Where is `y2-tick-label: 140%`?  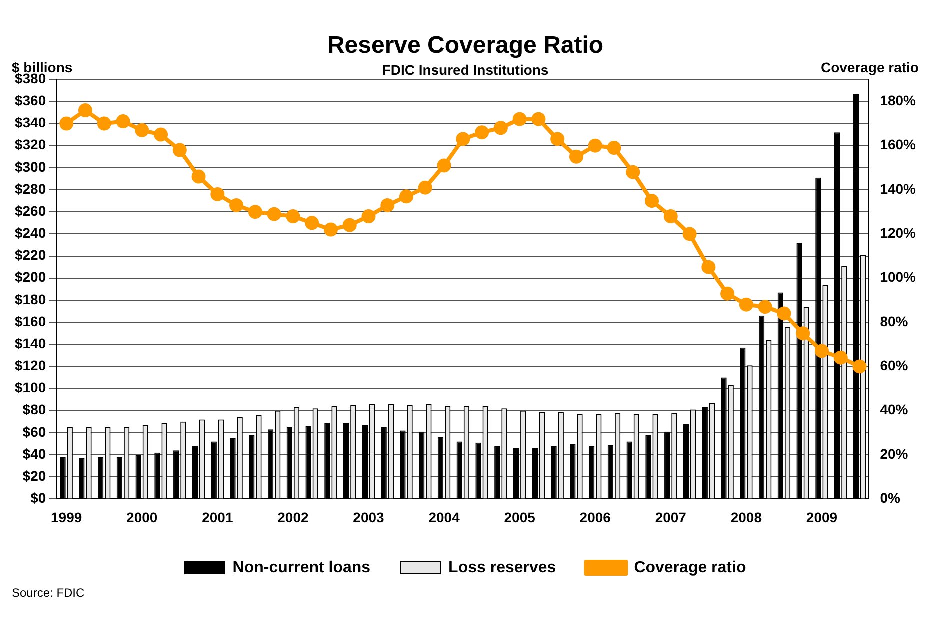
y2-tick-label: 140% is located at coordinates (898, 188).